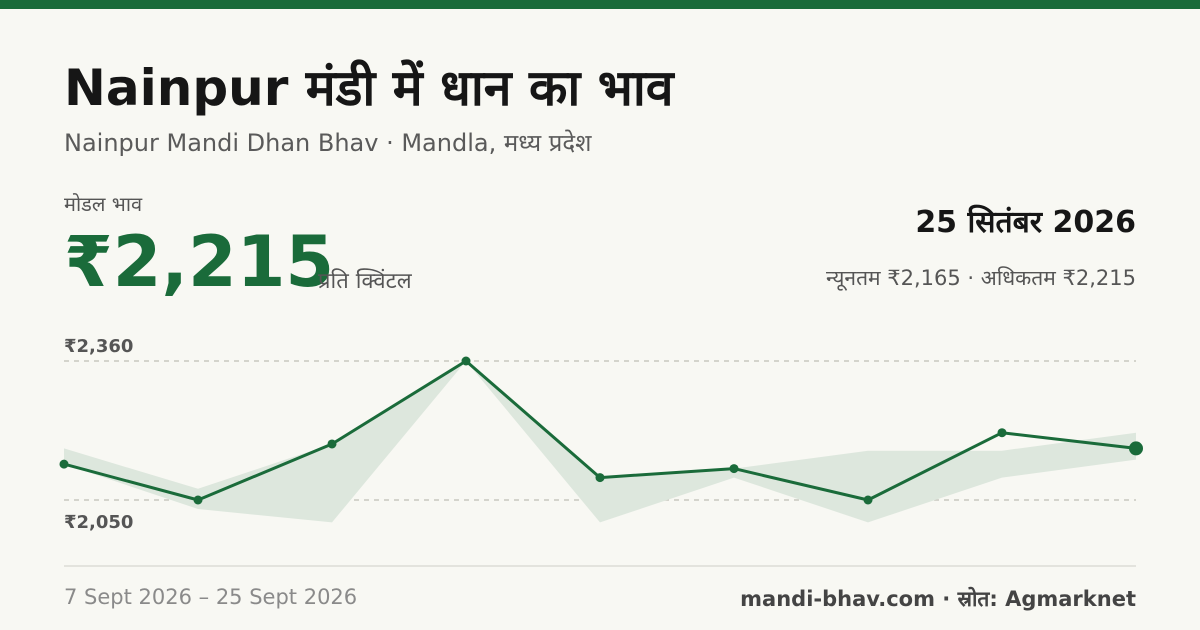 The image size is (1200, 630). I want to click on page-title: Nainpur मंडी में धान का भाव, so click(369, 88).